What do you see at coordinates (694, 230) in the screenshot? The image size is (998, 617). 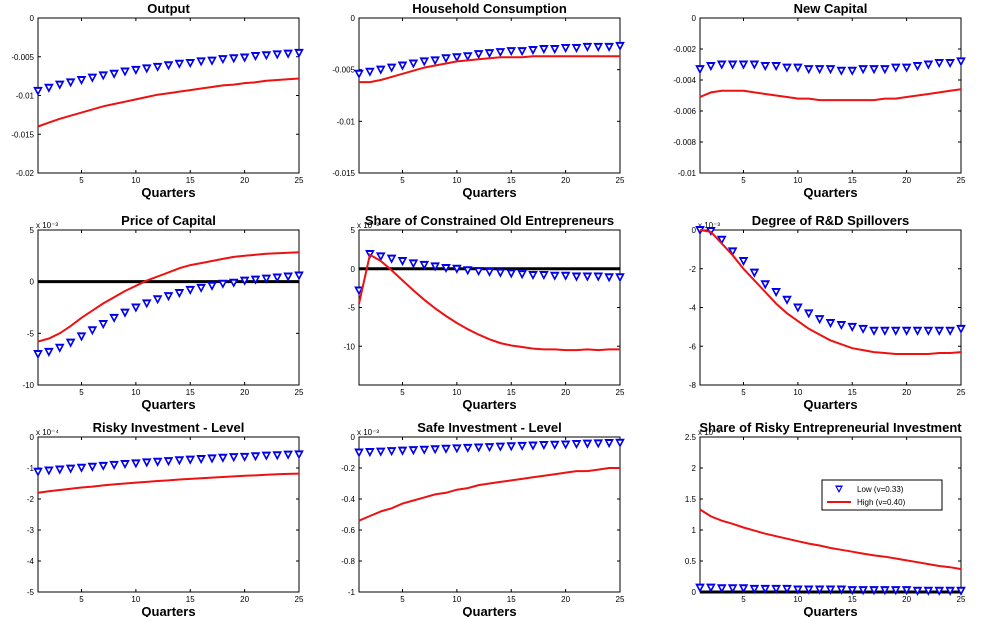 I see `y-tick-label: 0` at bounding box center [694, 230].